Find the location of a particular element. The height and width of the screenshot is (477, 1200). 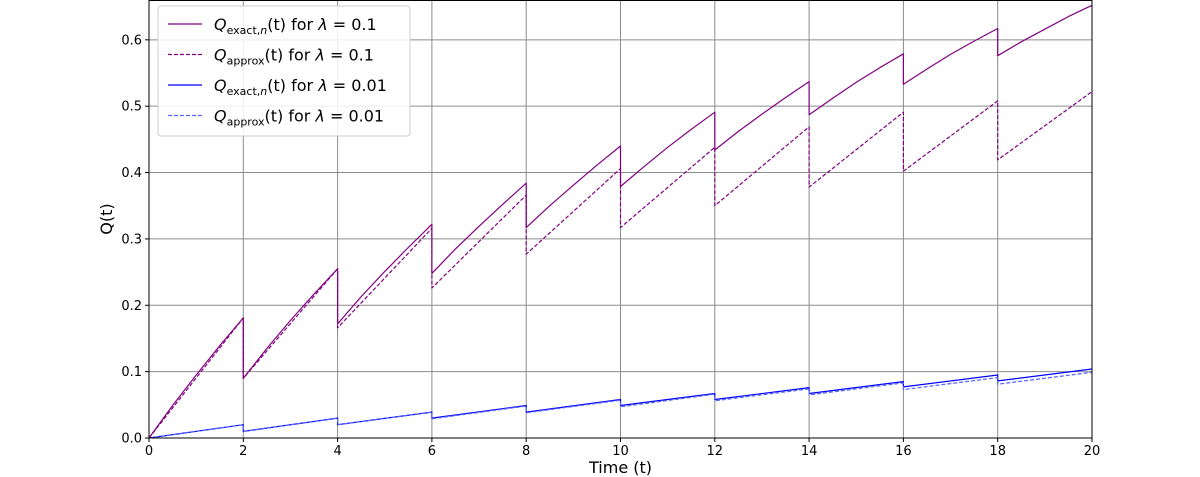

y-tick-label: 0.3 is located at coordinates (131, 239).